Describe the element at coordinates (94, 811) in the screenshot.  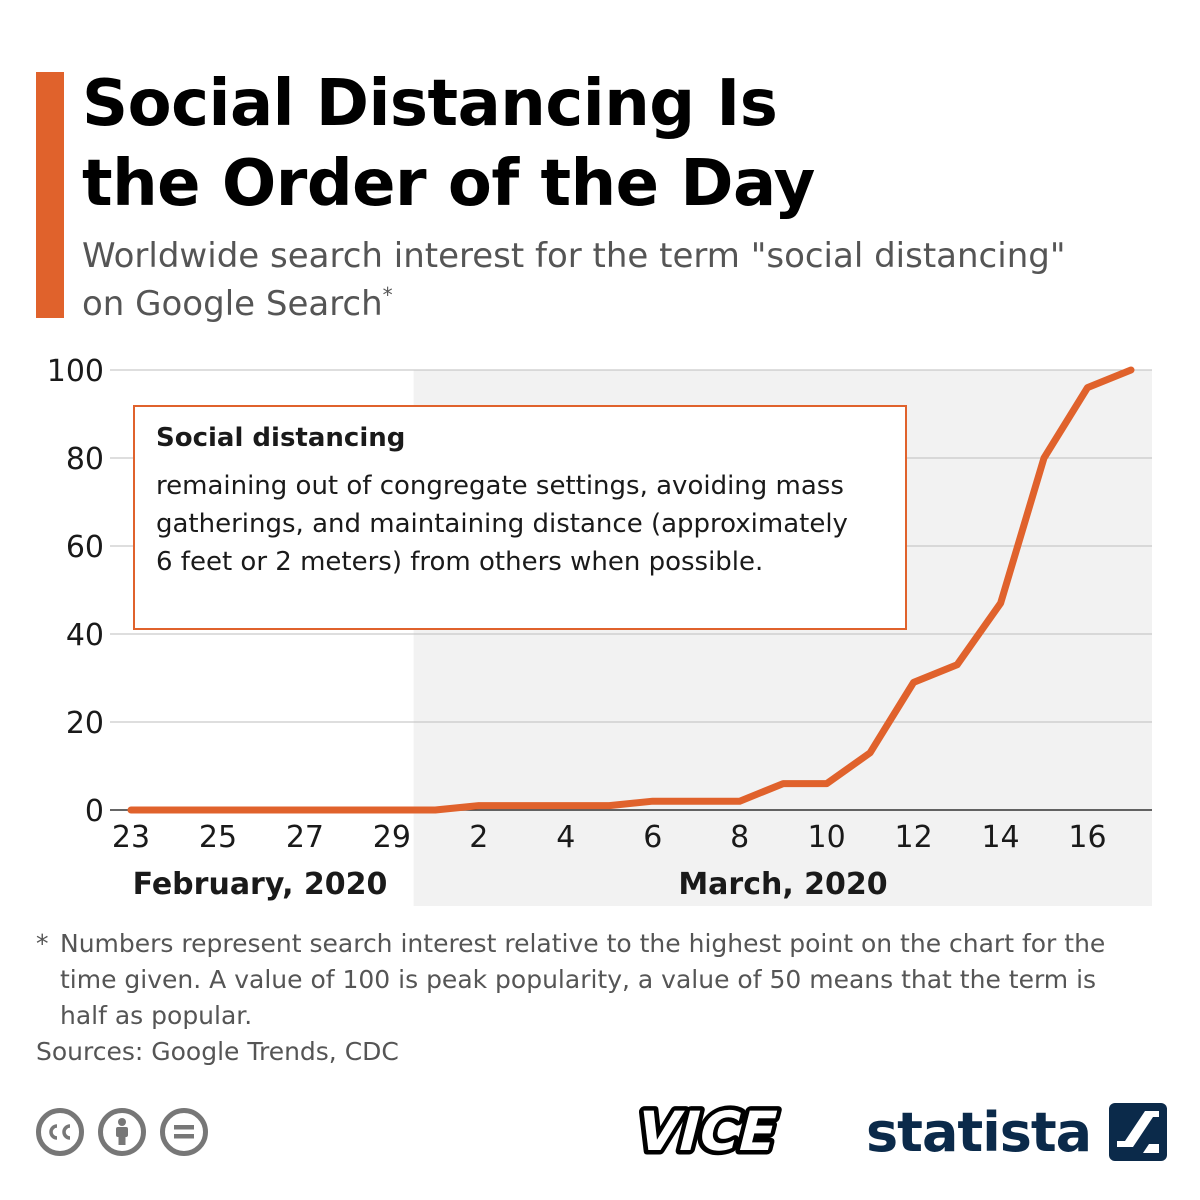
I see `y-tick-label: 0` at that location.